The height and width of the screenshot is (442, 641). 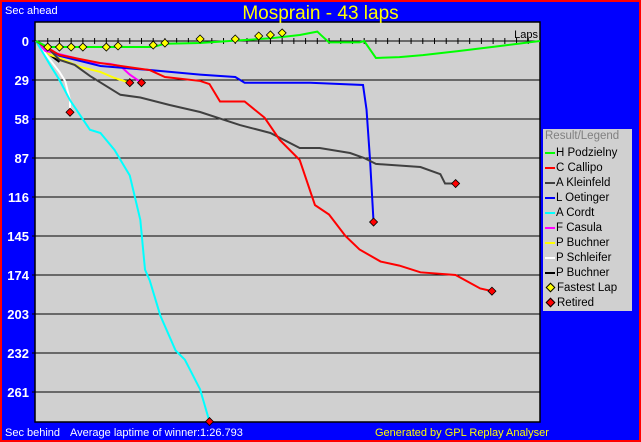 What do you see at coordinates (18, 197) in the screenshot?
I see `y-tick-label: 116` at bounding box center [18, 197].